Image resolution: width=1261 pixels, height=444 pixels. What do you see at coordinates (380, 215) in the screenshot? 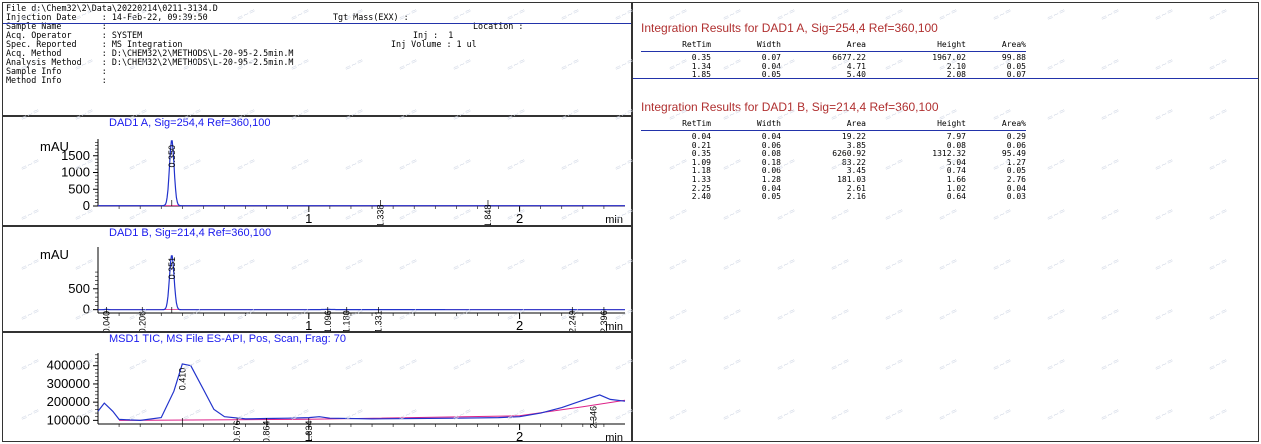
I see `peak-label: 1.338` at bounding box center [380, 215].